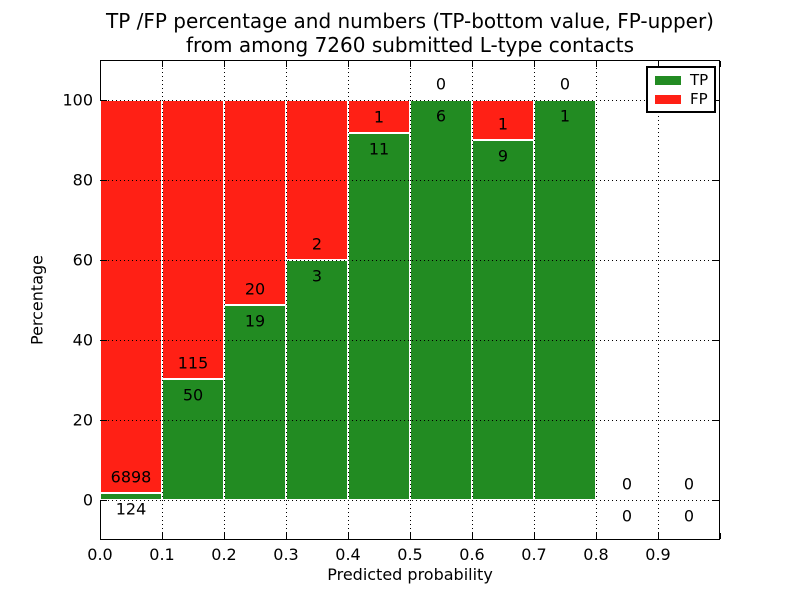 Image resolution: width=800 pixels, height=600 pixels. I want to click on tp-count-label: 124, so click(131, 509).